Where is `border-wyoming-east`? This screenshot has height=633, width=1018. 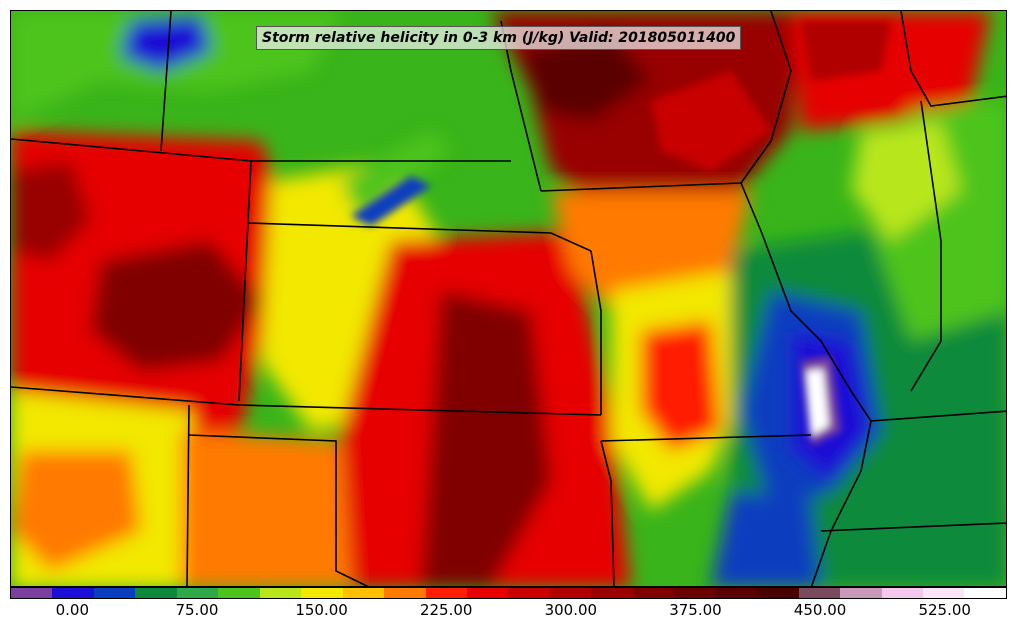 border-wyoming-east is located at coordinates (245, 281).